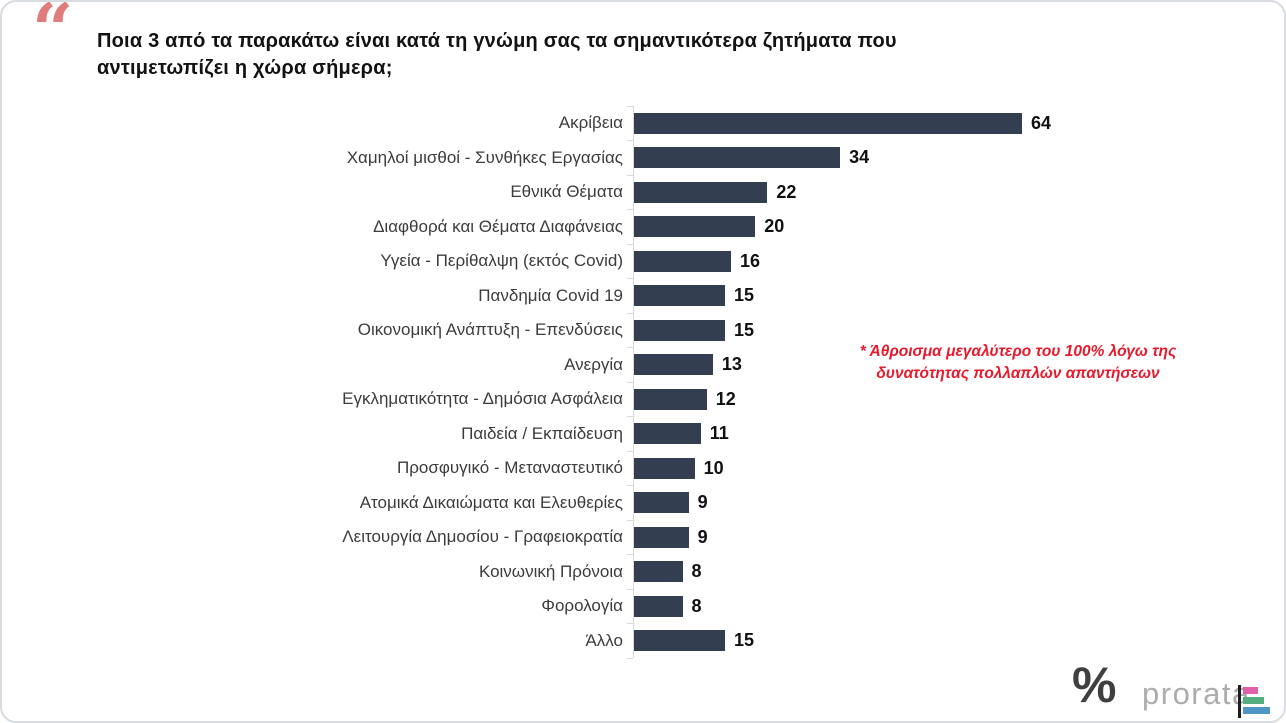 This screenshot has height=723, width=1286. I want to click on category-label: Υγεία - Περίθαλψη (εκτός Covid), so click(501, 261).